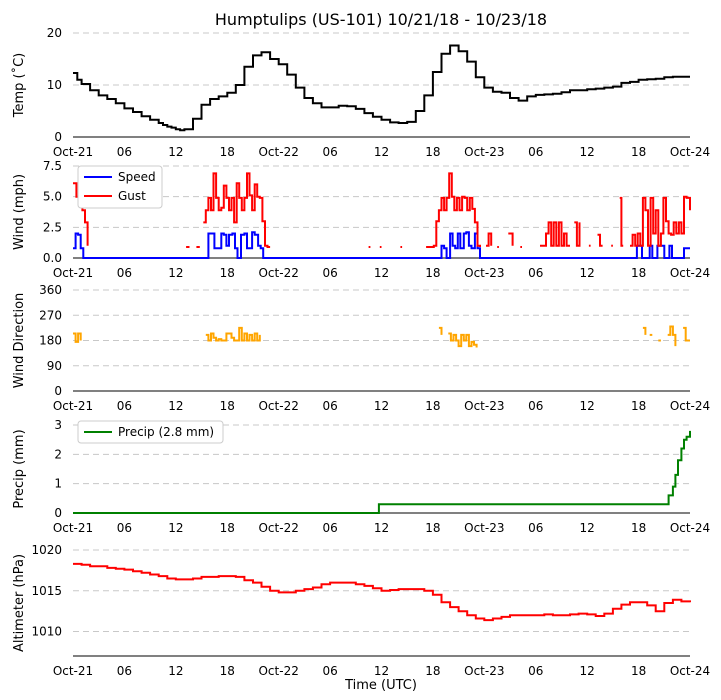 The image size is (721, 700). I want to click on x-axis-label: Time (UTC), so click(380, 685).